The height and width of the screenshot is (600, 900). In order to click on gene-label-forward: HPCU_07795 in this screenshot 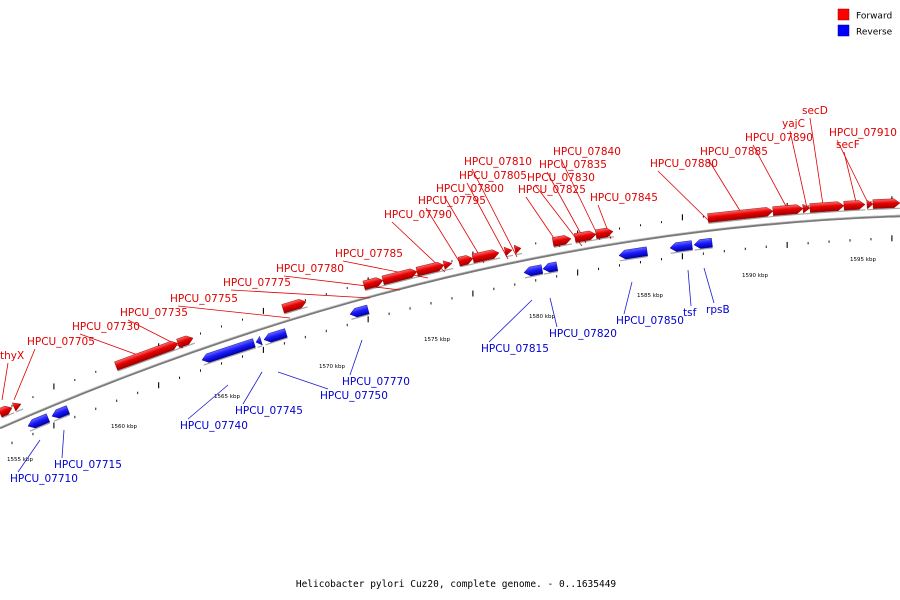, I will do `click(452, 201)`.